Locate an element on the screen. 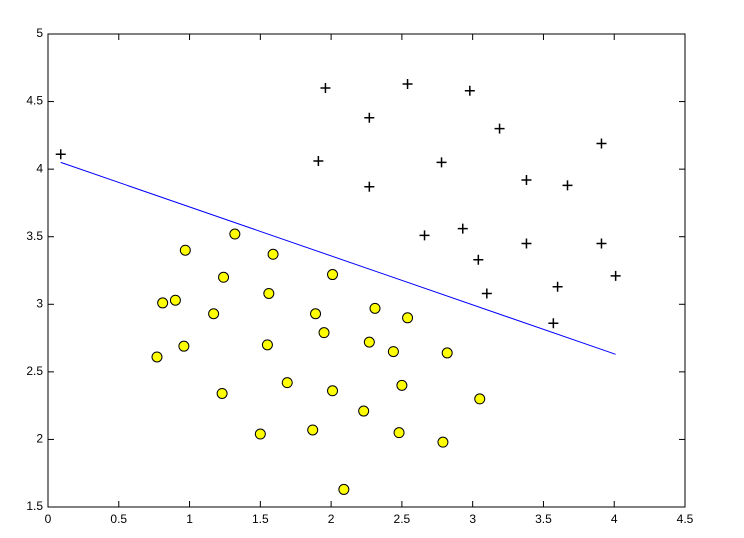  y-tick-label: 5 is located at coordinates (39, 33).